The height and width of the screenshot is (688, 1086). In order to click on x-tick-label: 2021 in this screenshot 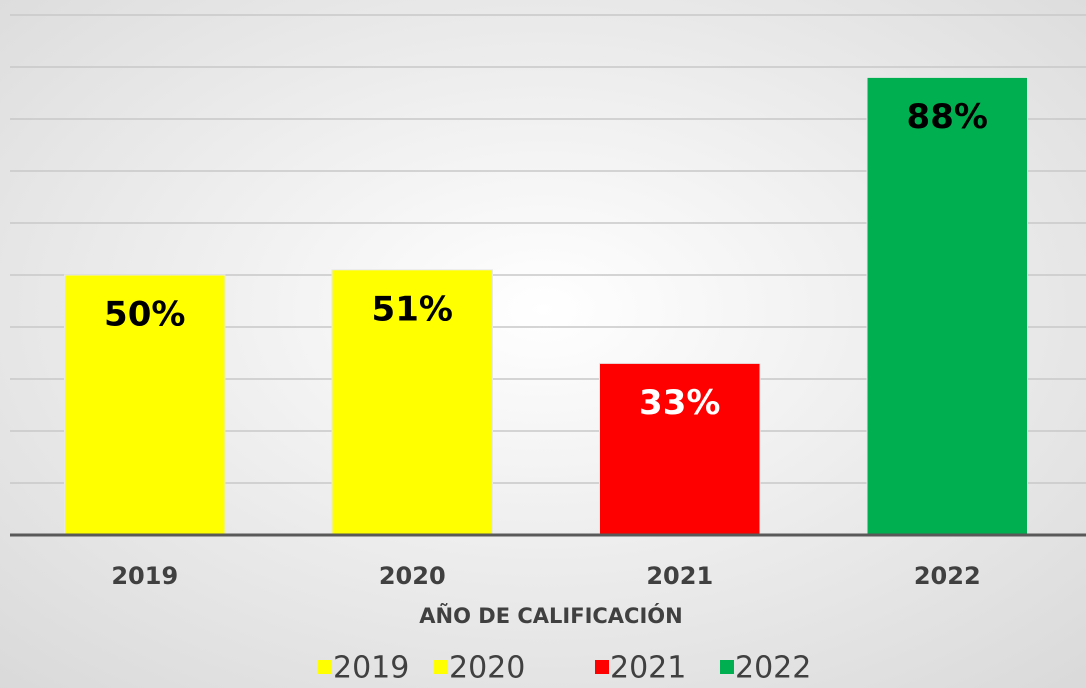, I will do `click(679, 576)`.